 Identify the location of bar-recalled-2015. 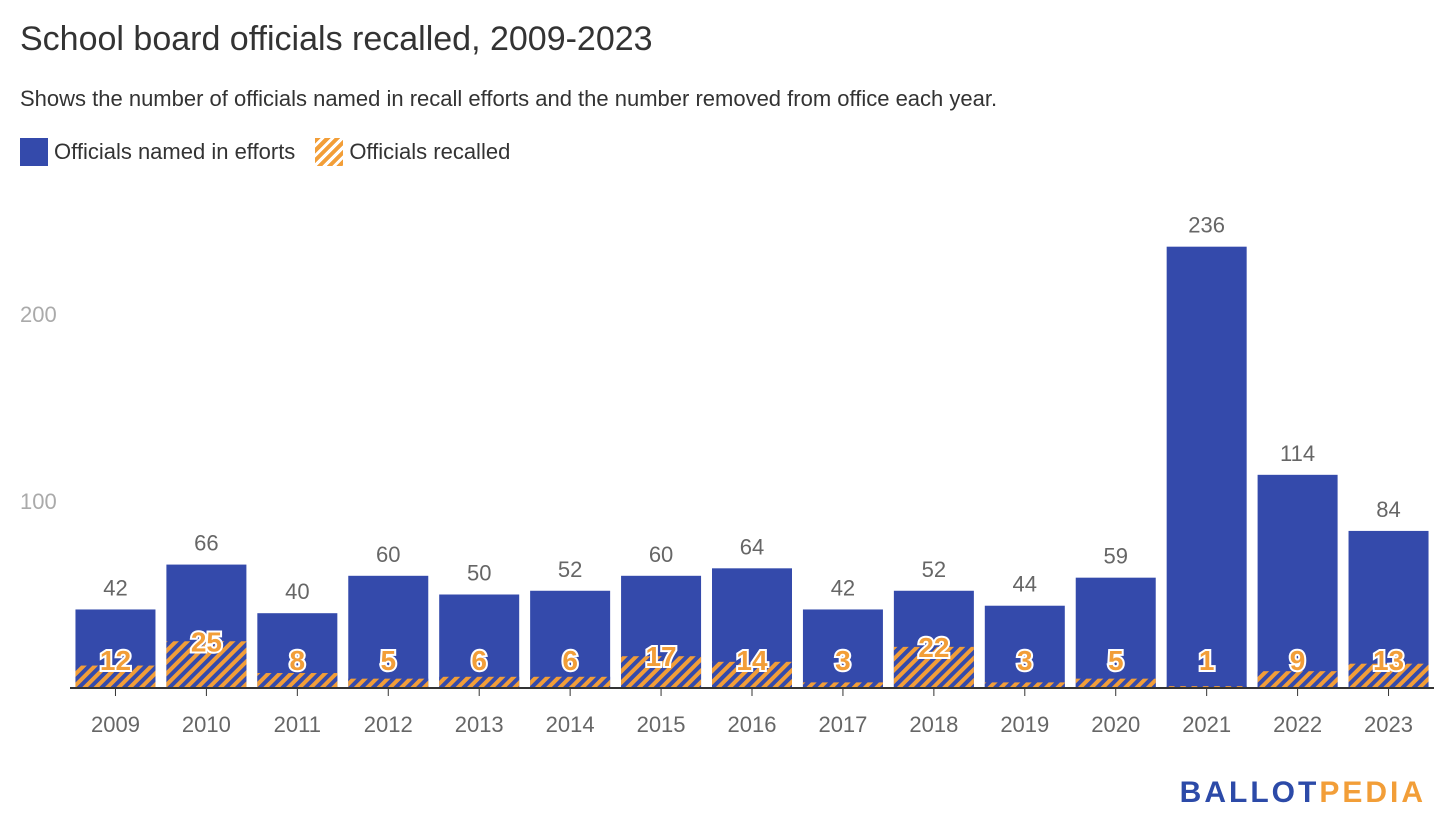
(661, 672).